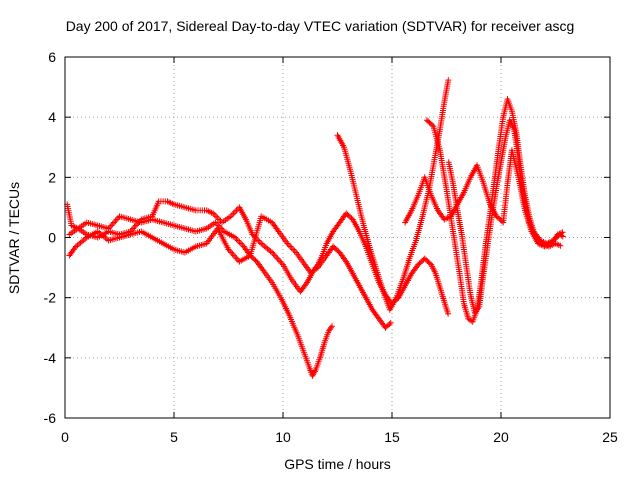 This screenshot has height=480, width=640. Describe the element at coordinates (174, 437) in the screenshot. I see `x-tick-label: 5` at that location.